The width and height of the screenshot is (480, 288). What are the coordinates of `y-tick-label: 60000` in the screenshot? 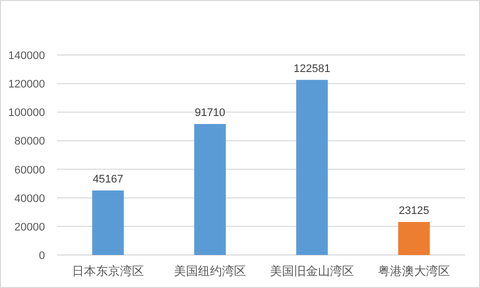 It's located at (29, 170).